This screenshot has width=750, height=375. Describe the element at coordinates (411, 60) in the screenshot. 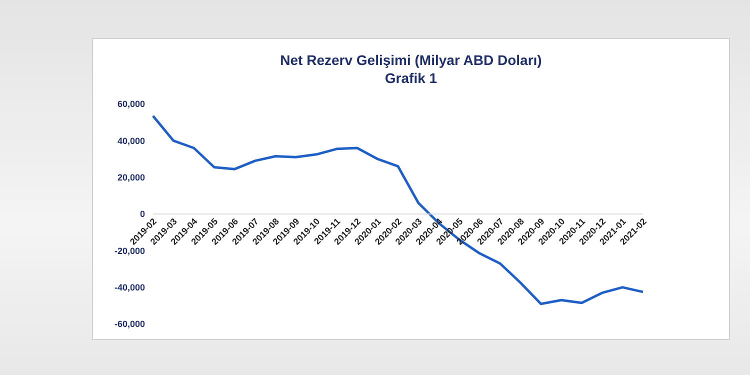

I see `chart-title: Net Rezerv Gelişimi (Milyar ABD Doları)` at that location.